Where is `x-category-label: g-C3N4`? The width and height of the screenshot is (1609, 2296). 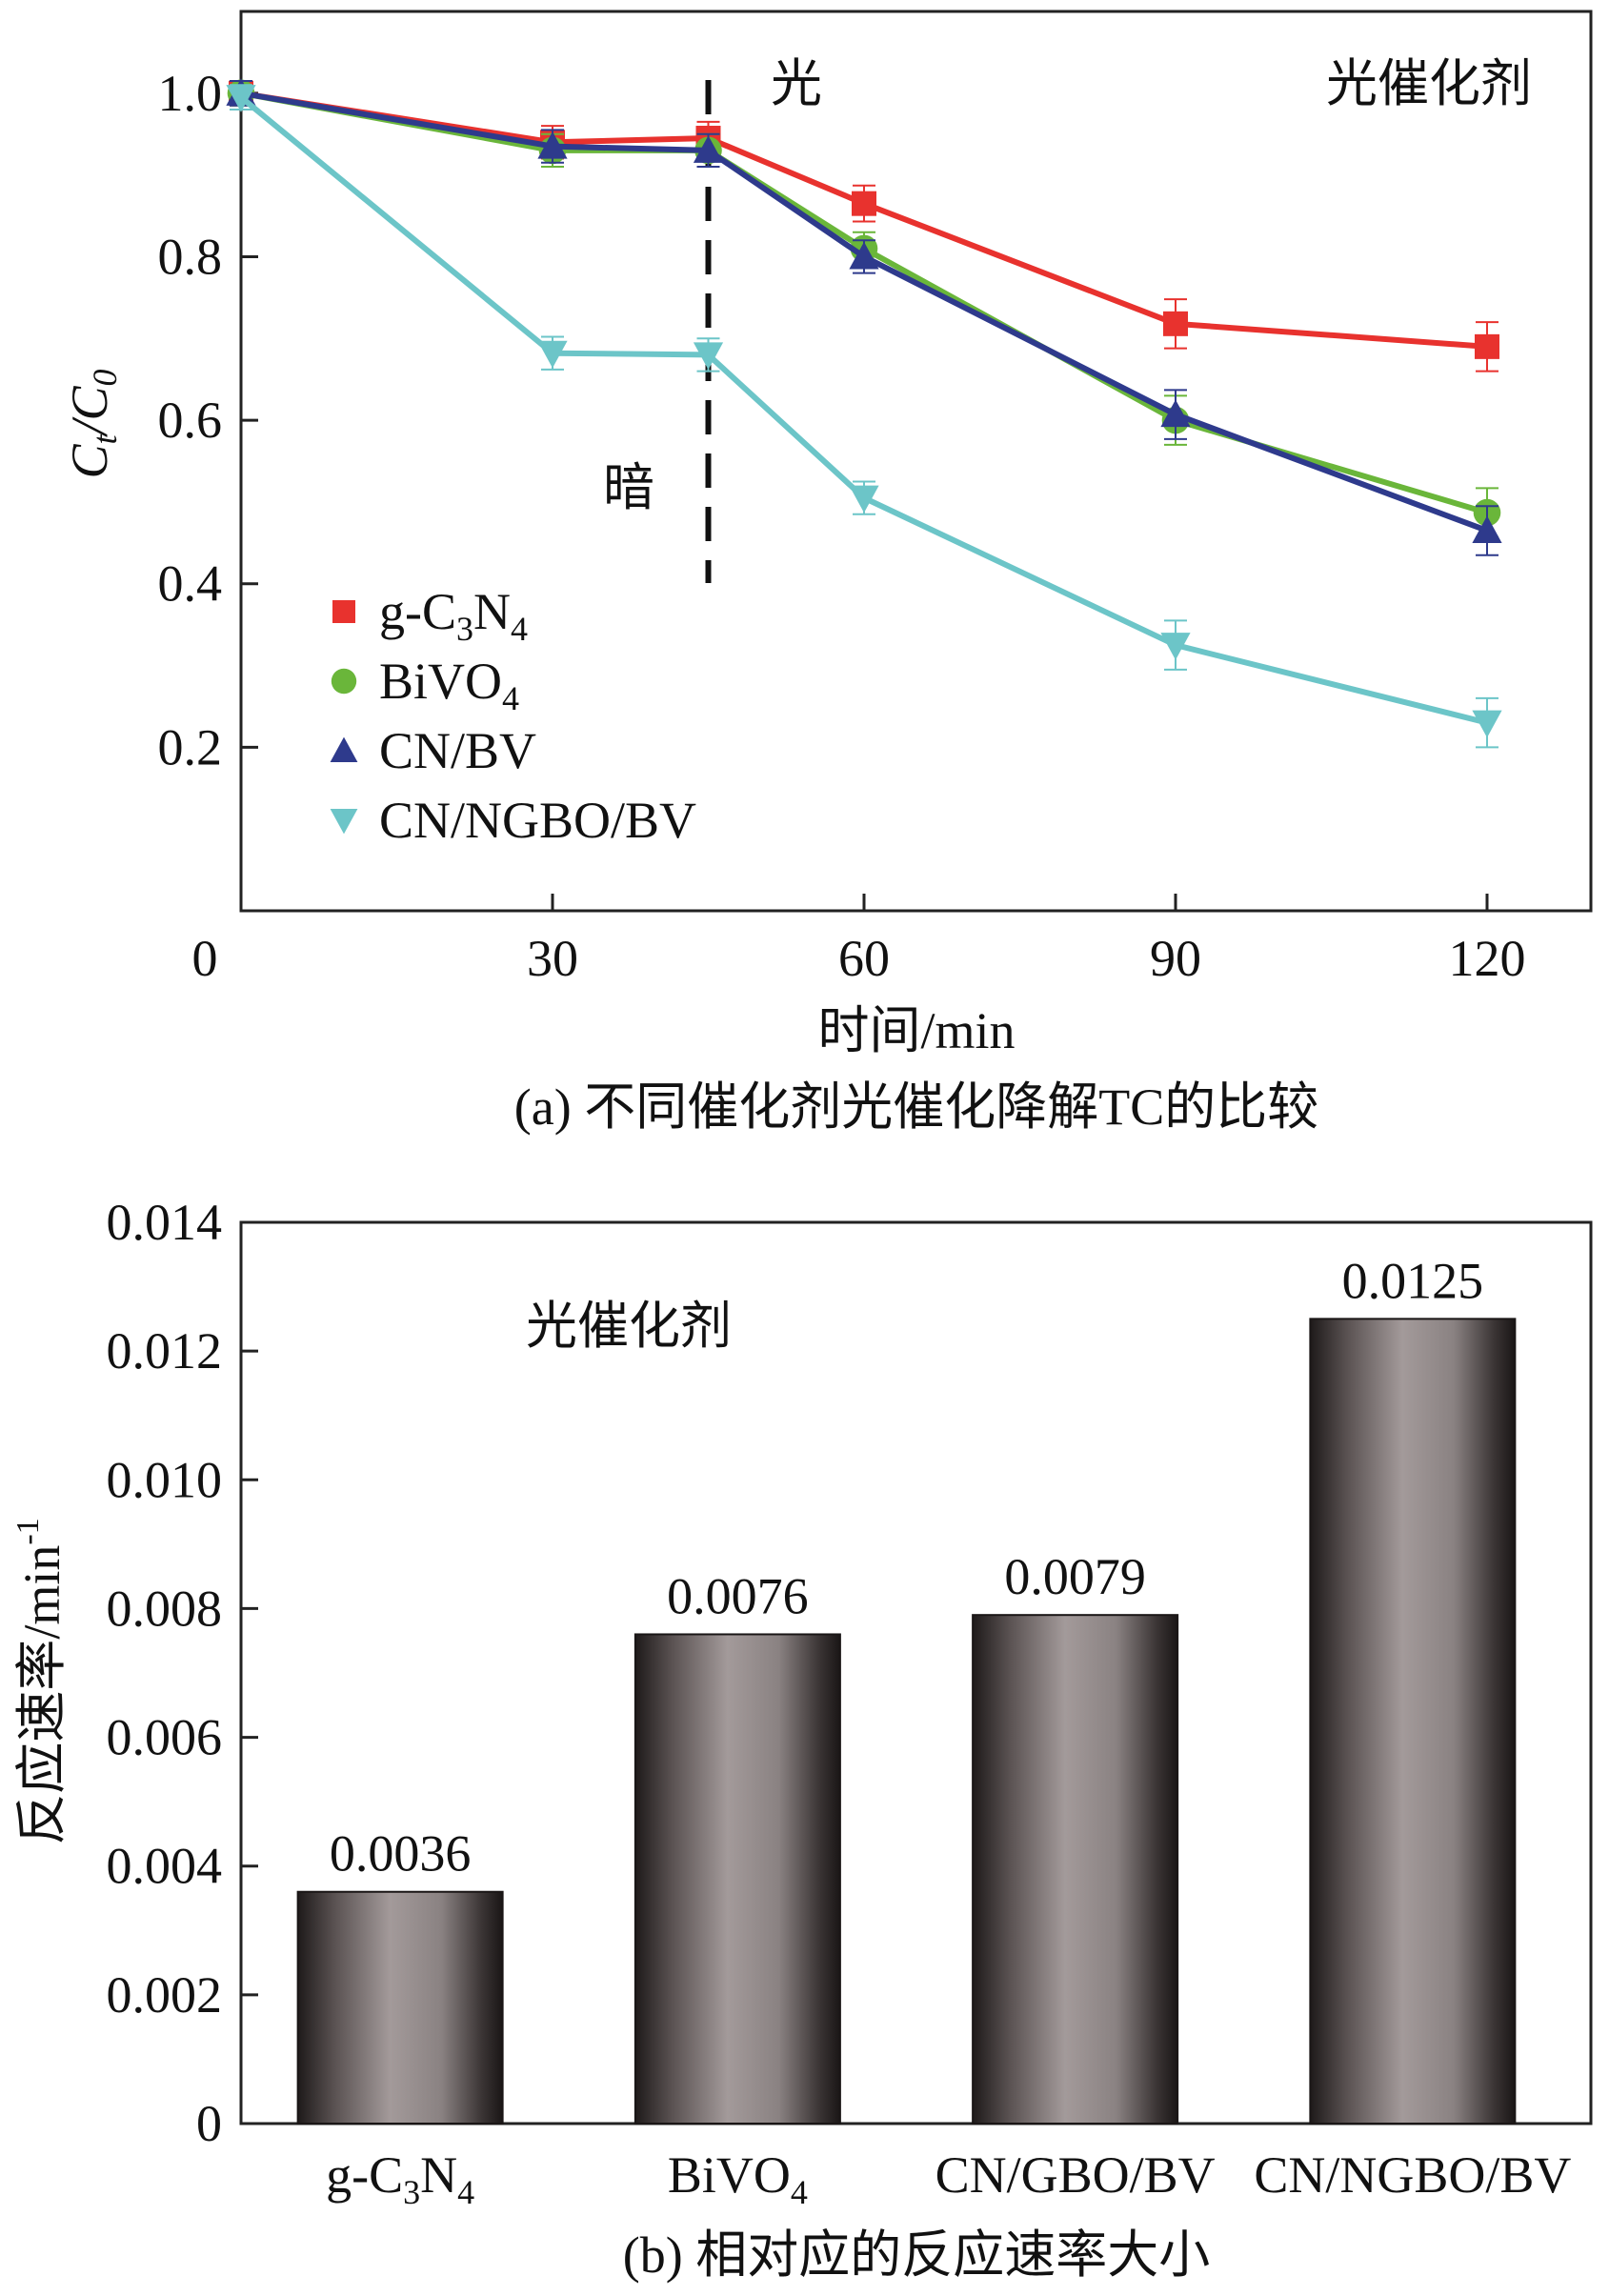
x-category-label: g-C3N4 is located at coordinates (400, 2178).